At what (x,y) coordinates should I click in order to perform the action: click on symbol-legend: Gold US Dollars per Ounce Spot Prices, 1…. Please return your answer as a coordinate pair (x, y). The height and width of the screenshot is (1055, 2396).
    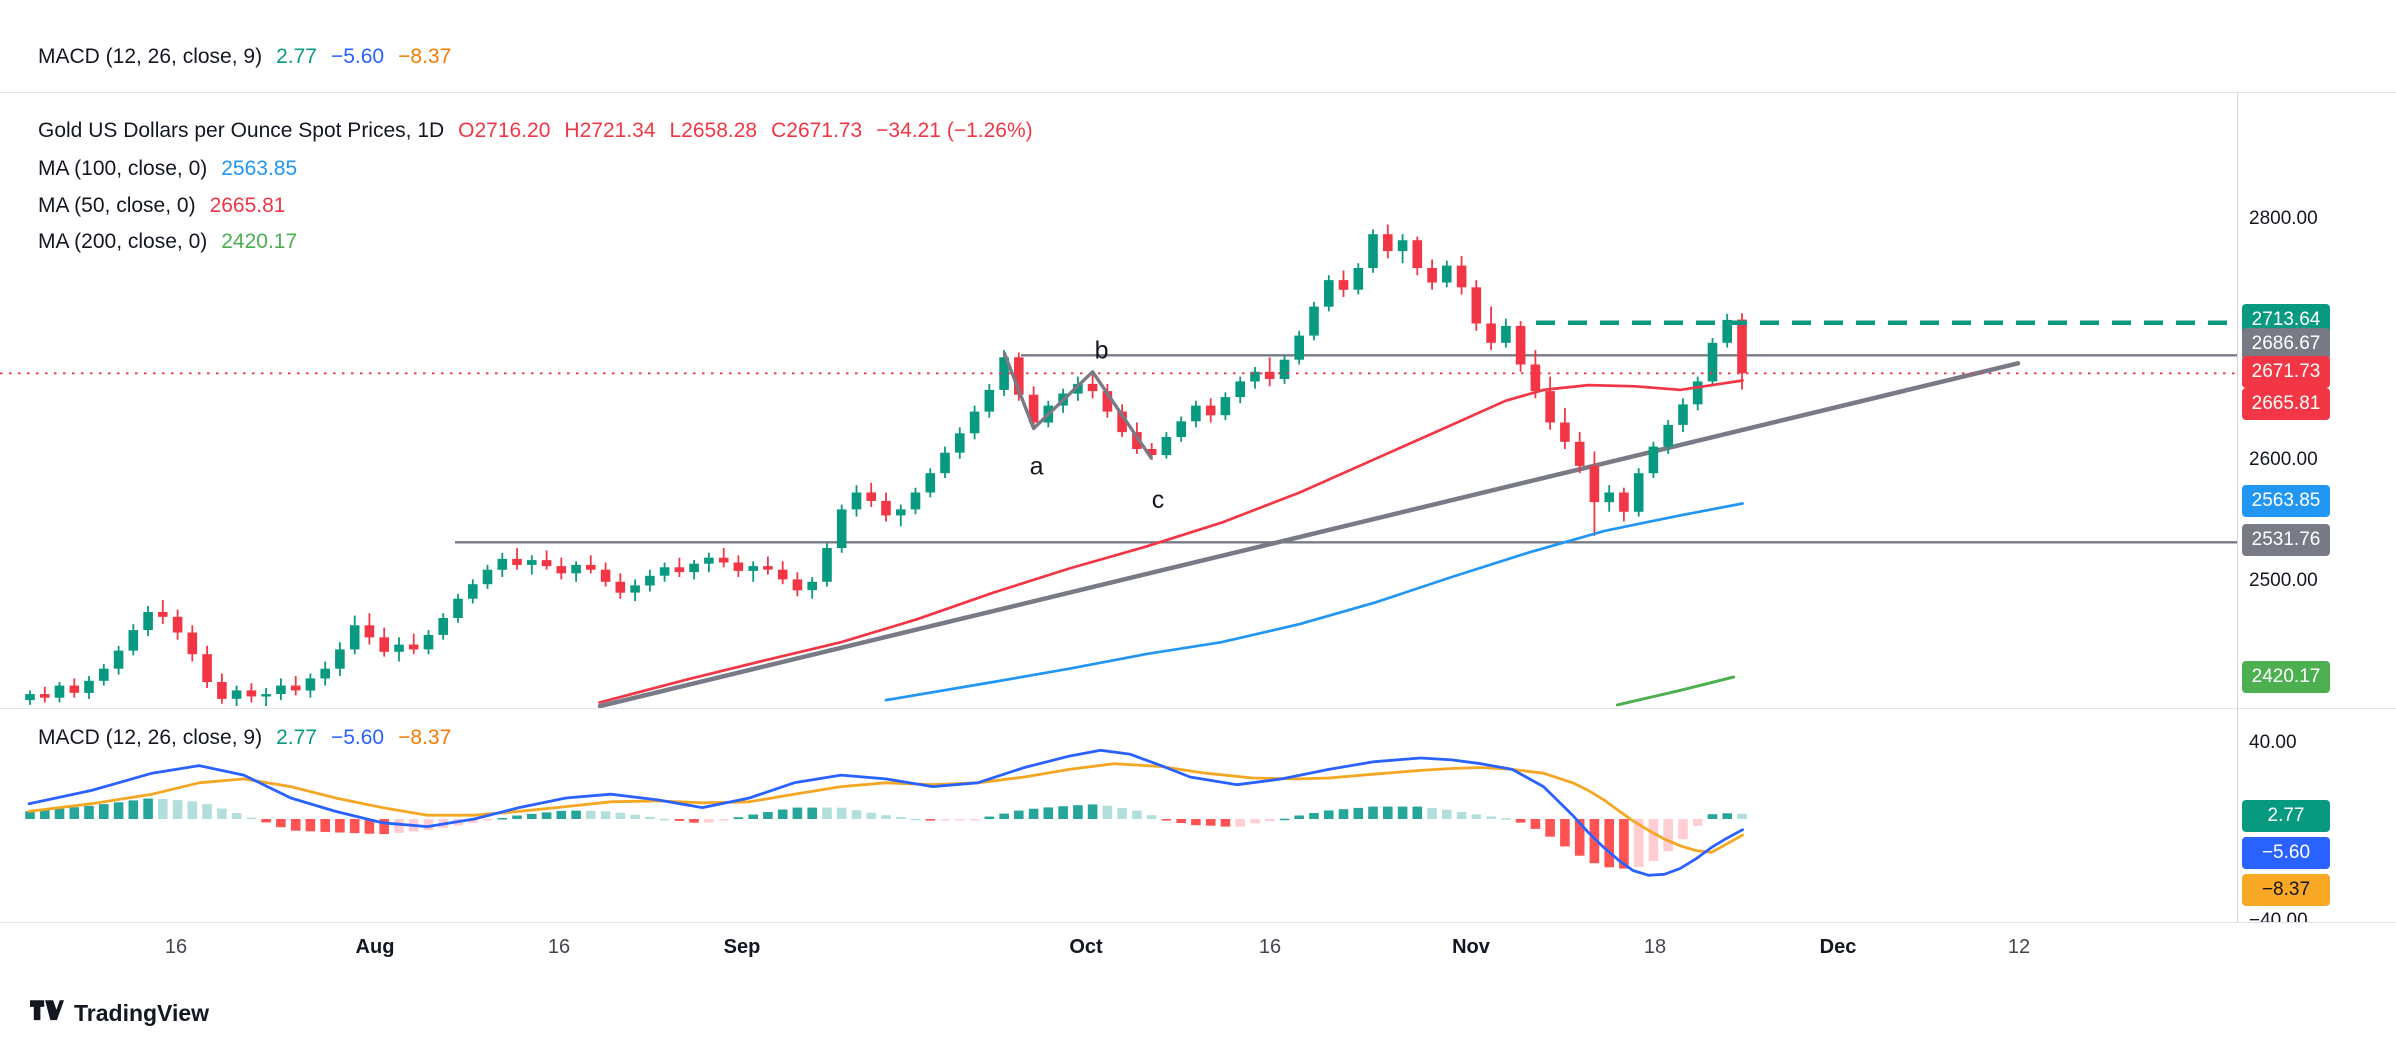
    Looking at the image, I should click on (535, 131).